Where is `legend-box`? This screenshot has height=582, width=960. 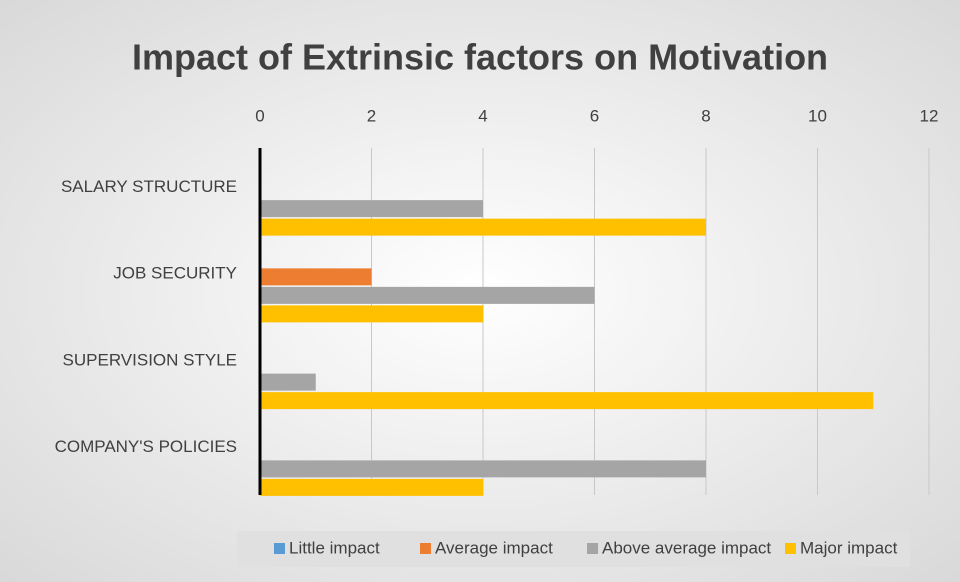 legend-box is located at coordinates (573, 549).